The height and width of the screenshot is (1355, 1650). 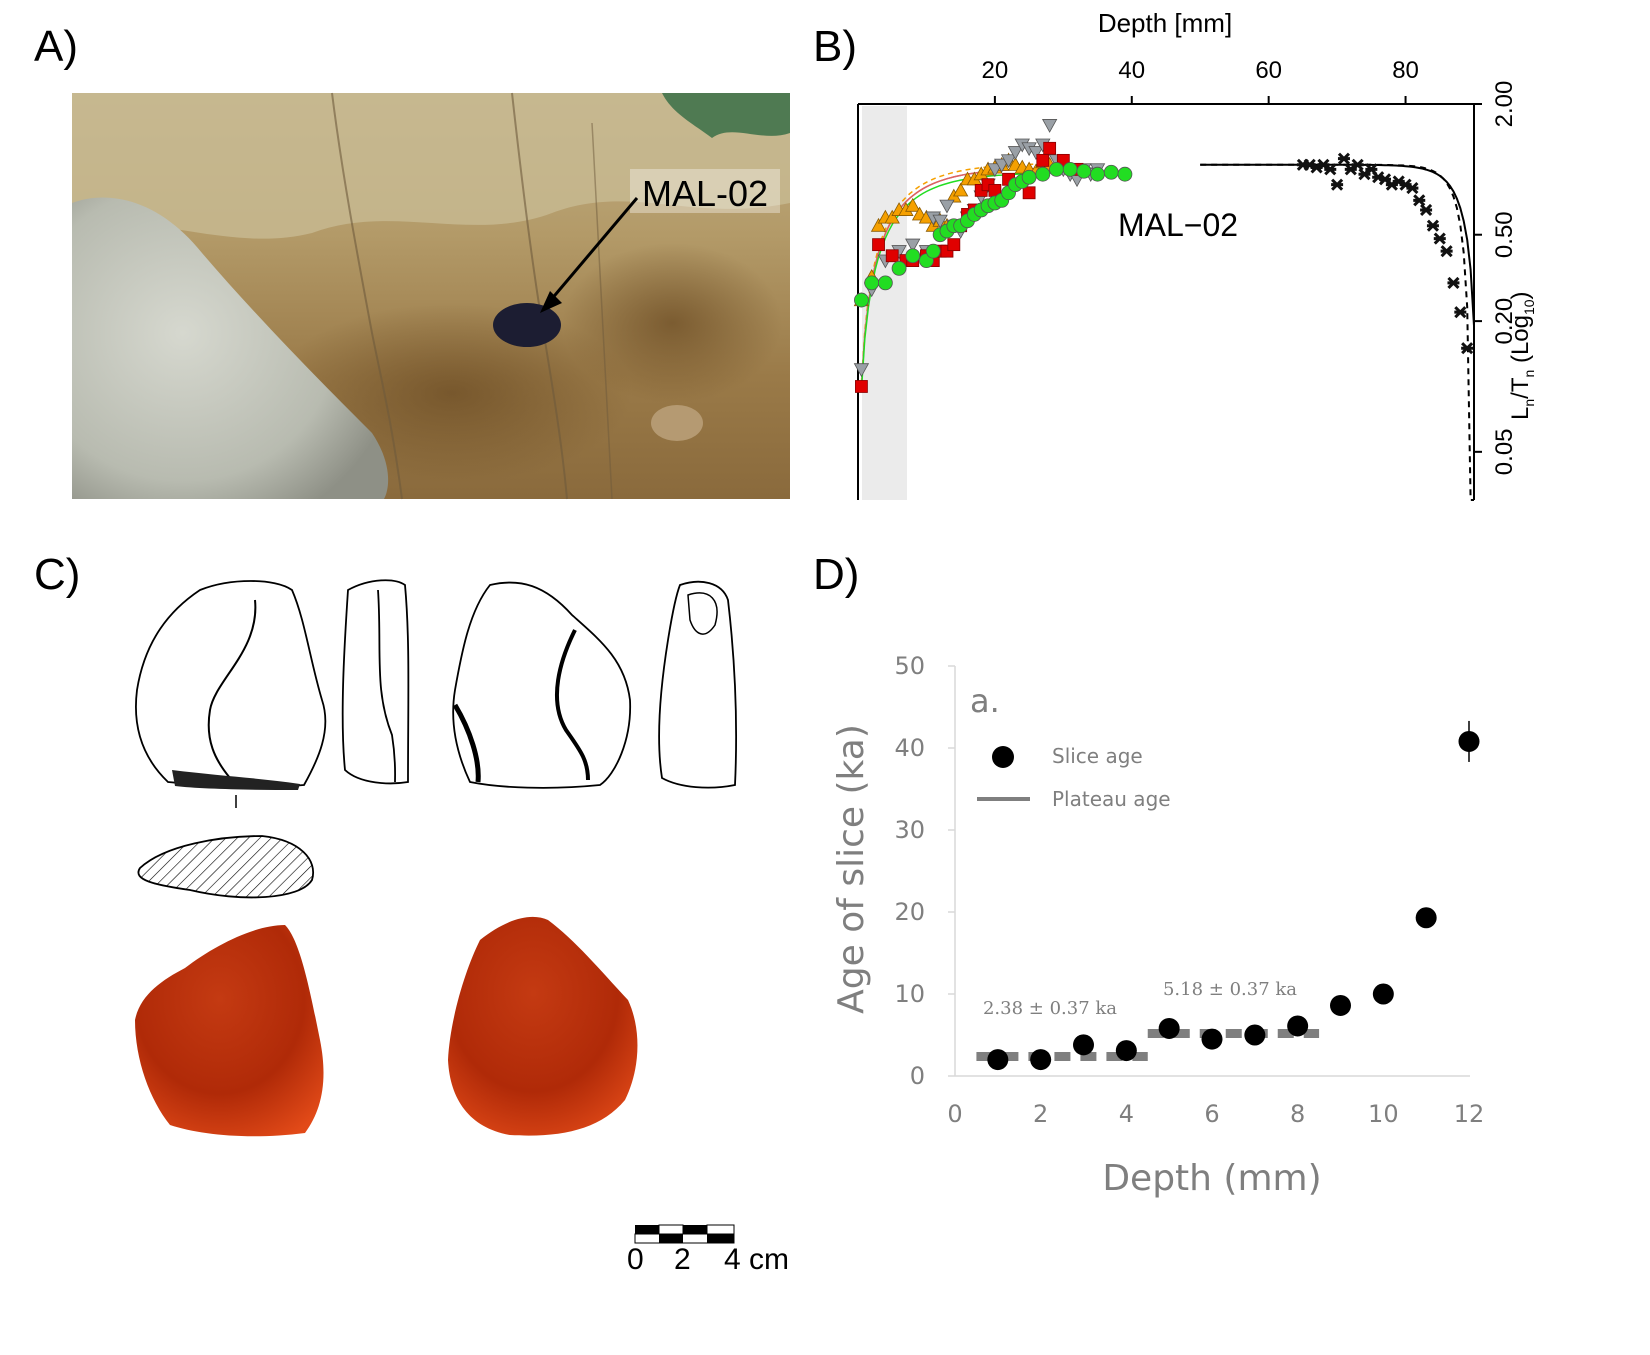 I want to click on soil-top-layer, so click(x=431, y=166).